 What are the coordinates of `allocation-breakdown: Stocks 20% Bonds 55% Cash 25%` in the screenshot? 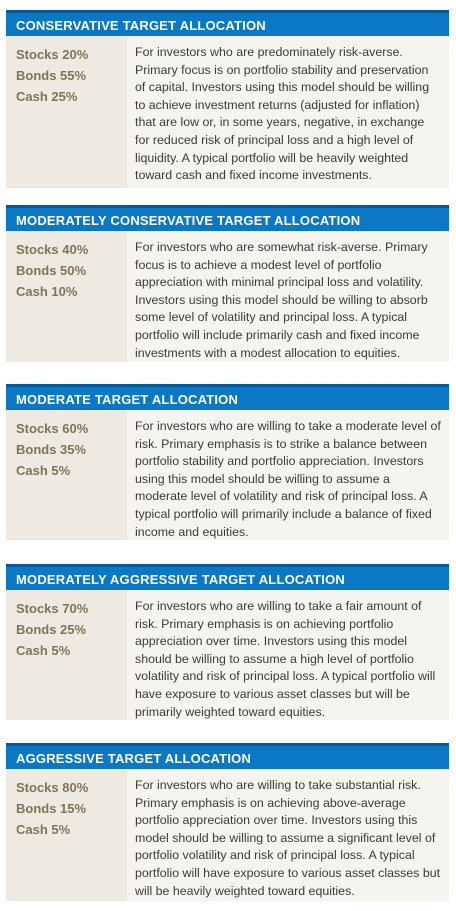 It's located at (66, 112).